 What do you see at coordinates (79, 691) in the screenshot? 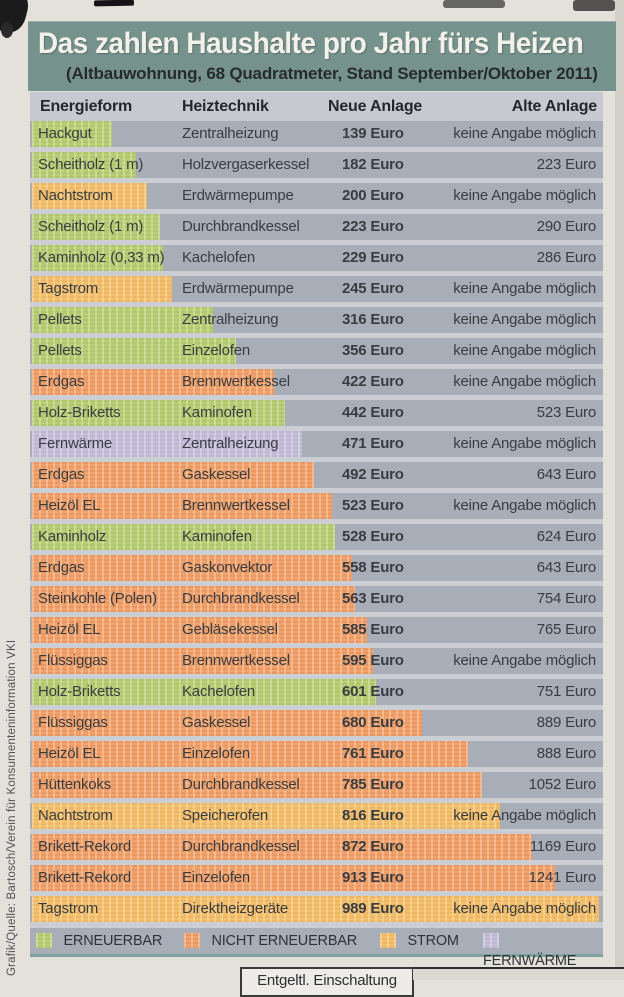
I see `energieform-cell: Holz-Briketts` at bounding box center [79, 691].